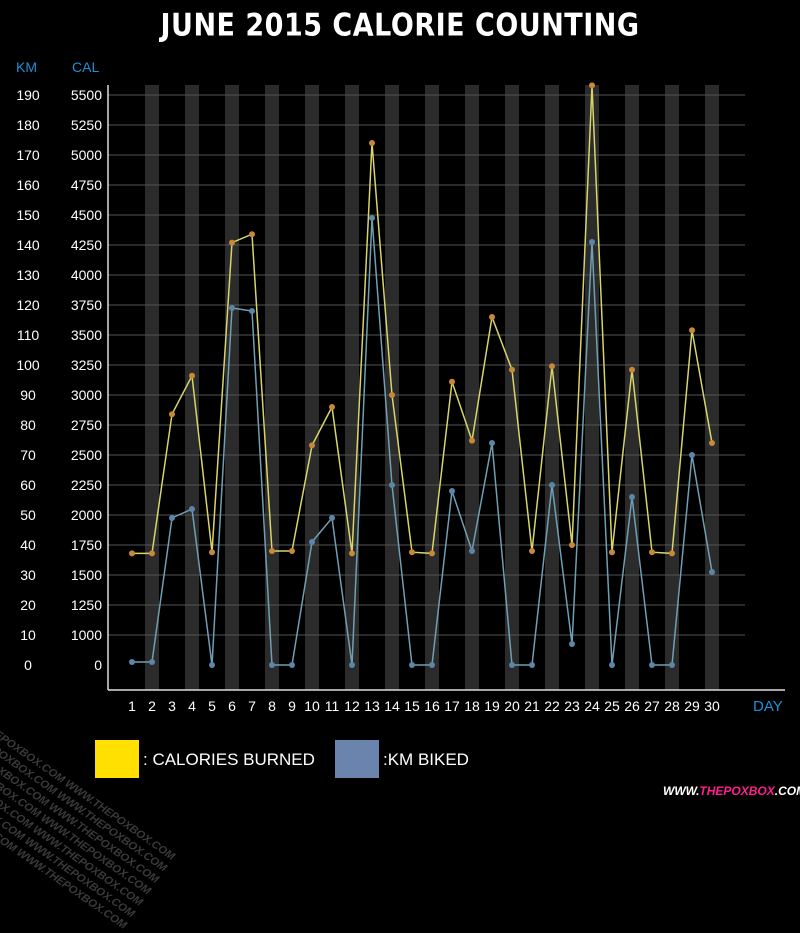 The height and width of the screenshot is (933, 800). I want to click on x-tick-label: 10, so click(312, 706).